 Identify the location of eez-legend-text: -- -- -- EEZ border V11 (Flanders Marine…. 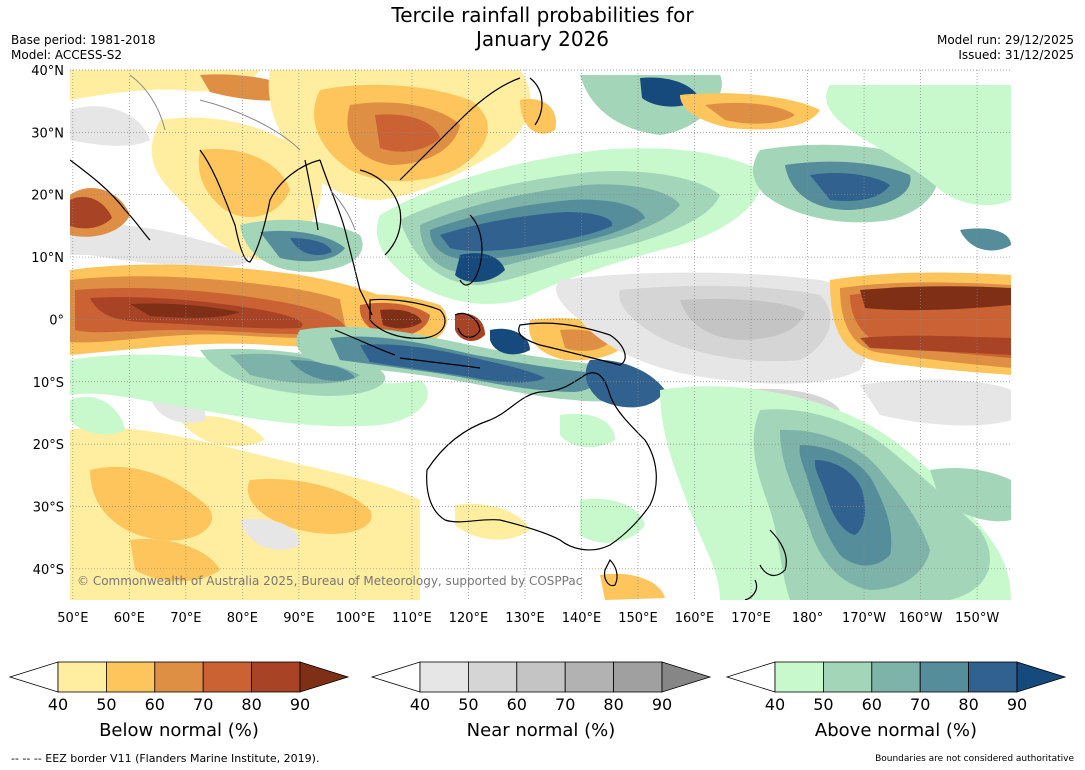
(165, 758).